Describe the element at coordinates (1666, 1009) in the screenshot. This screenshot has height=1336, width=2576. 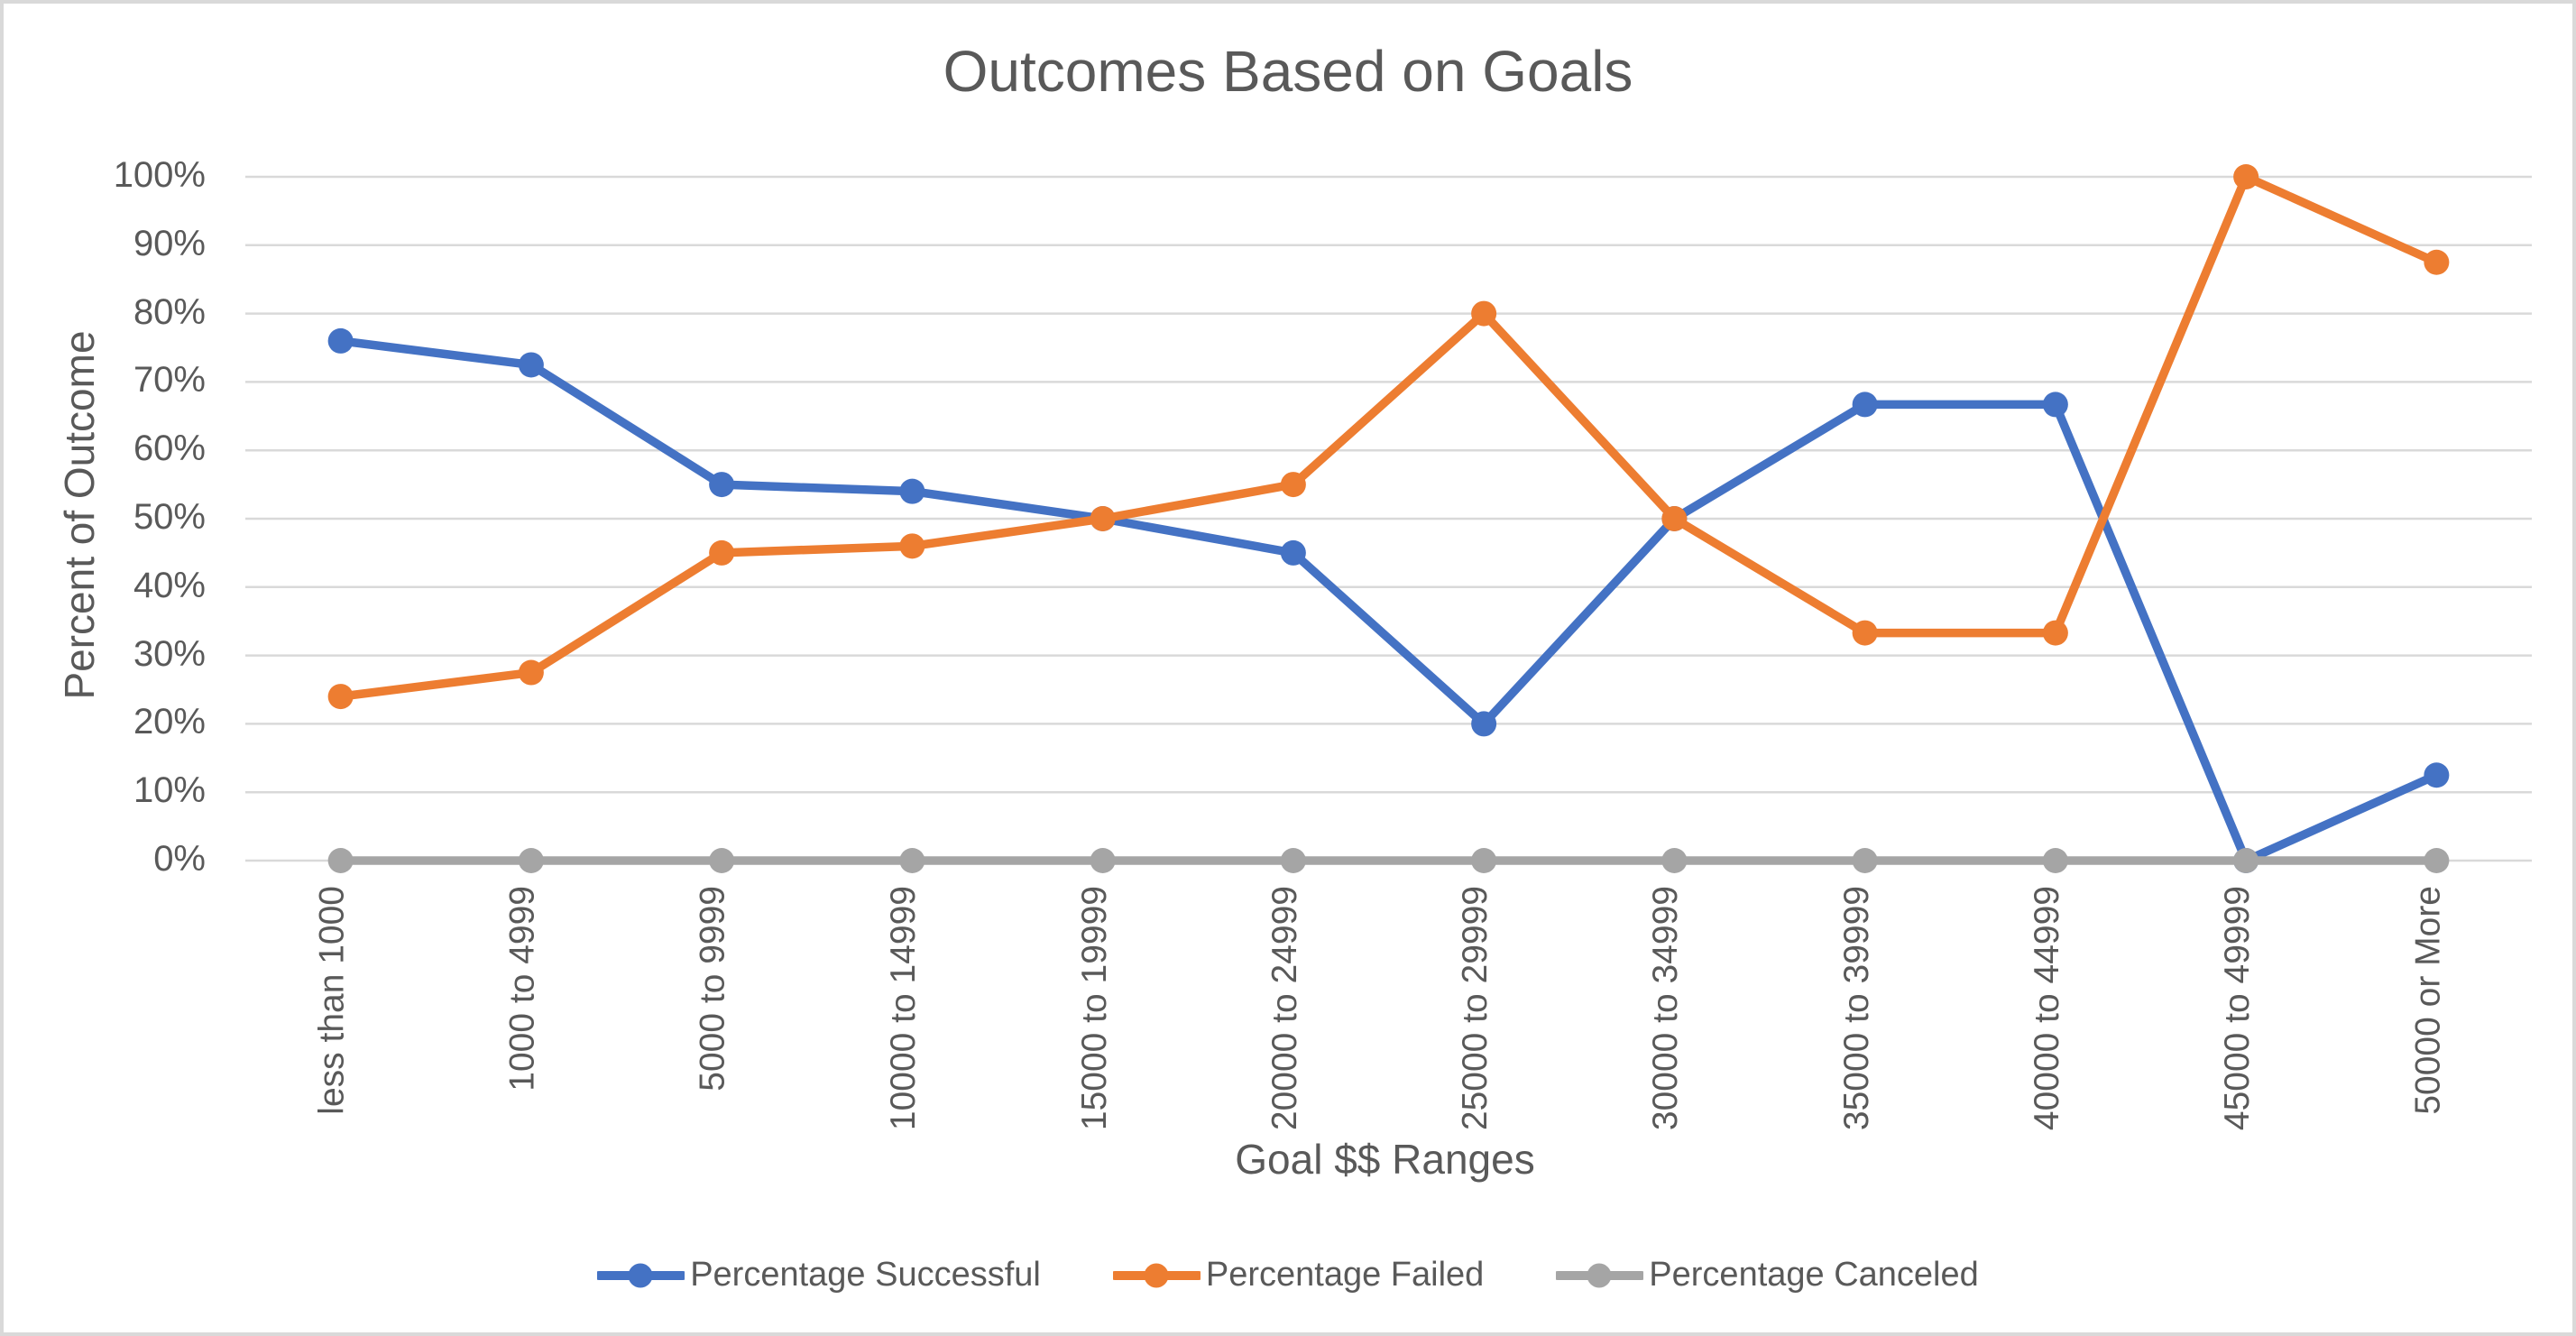
I see `x-tick-label: 30000 to 34999` at that location.